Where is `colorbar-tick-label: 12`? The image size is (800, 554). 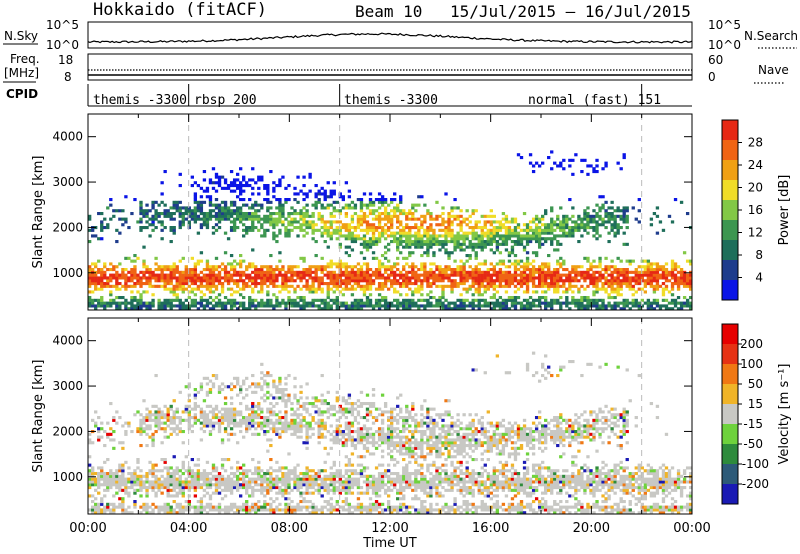
colorbar-tick-label: 12 is located at coordinates (755, 233).